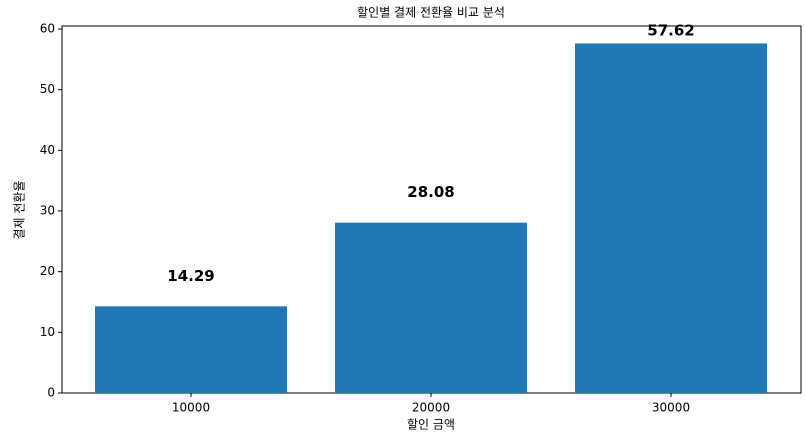  Describe the element at coordinates (20, 209) in the screenshot. I see `y-axis-label: 결제 전환율` at that location.